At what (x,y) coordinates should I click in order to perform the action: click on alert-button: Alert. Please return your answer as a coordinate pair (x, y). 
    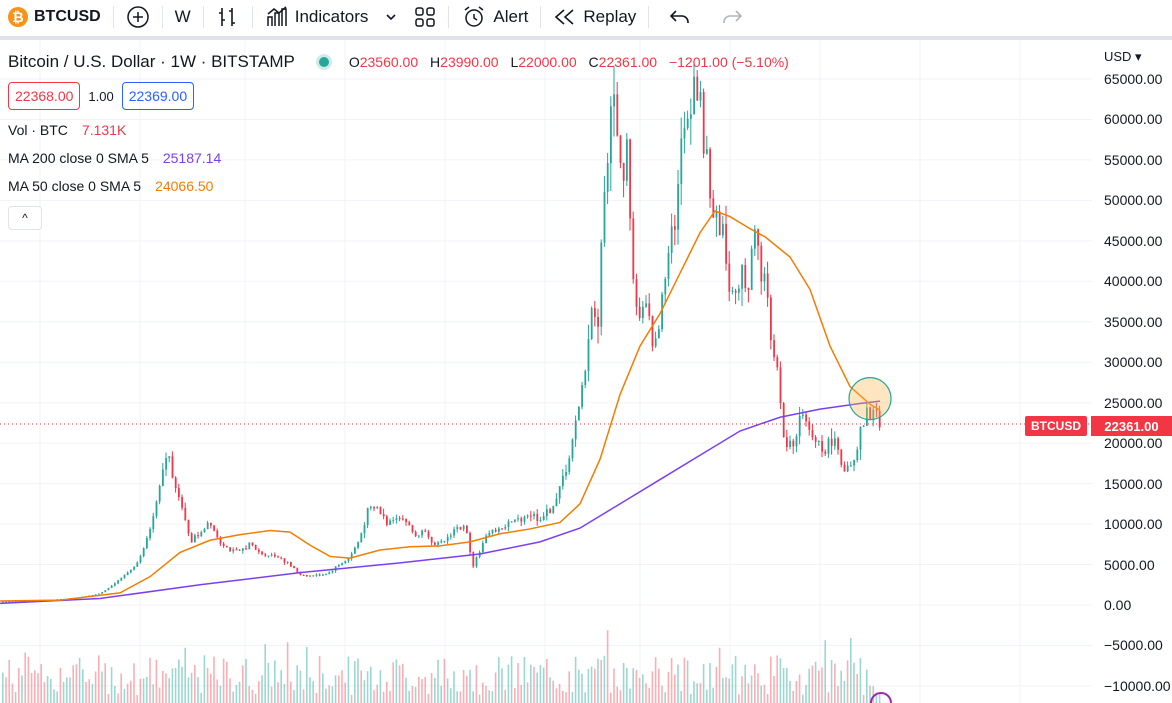
    Looking at the image, I should click on (494, 17).